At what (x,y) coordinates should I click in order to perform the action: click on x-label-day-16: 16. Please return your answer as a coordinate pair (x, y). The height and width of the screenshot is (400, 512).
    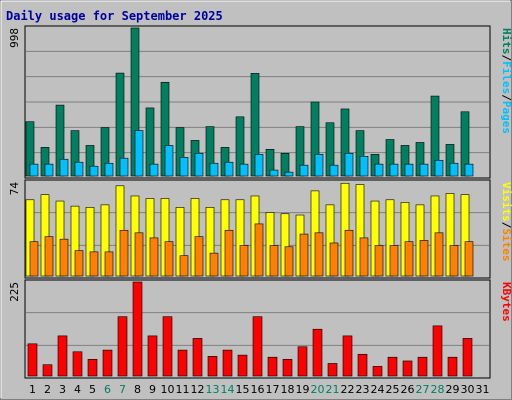
    Looking at the image, I should click on (258, 389).